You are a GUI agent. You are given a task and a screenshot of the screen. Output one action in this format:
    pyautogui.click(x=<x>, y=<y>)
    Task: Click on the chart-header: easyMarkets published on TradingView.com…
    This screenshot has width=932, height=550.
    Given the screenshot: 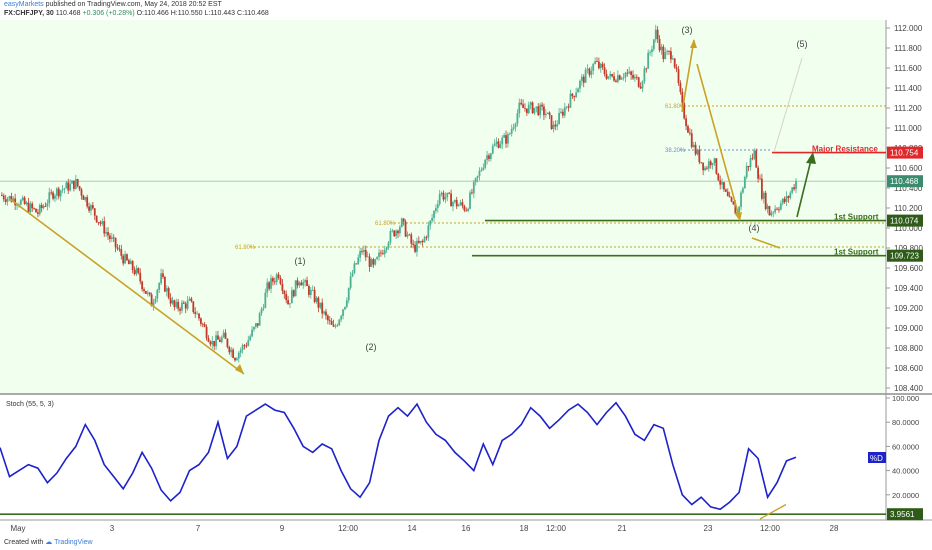 What is the action you would take?
    pyautogui.click(x=136, y=9)
    